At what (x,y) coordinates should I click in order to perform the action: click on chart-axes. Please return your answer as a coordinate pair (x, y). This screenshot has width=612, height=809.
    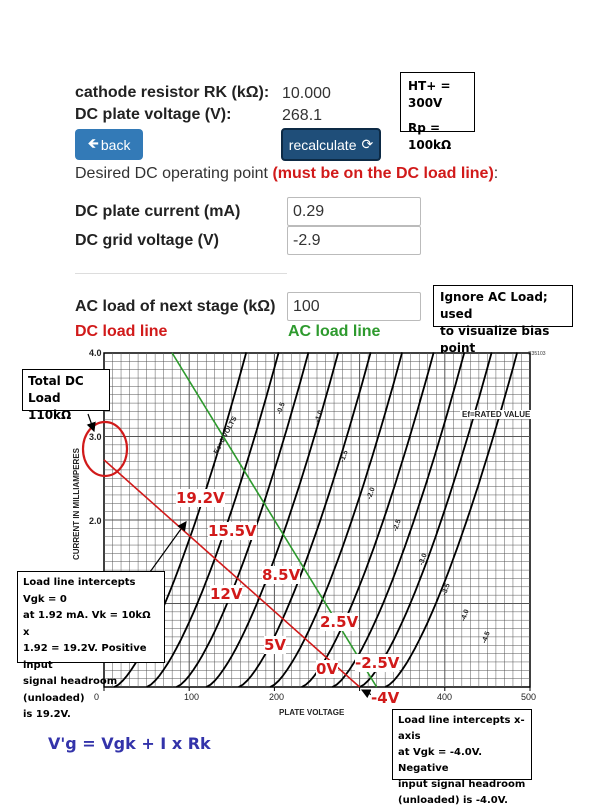
    Looking at the image, I should click on (317, 689).